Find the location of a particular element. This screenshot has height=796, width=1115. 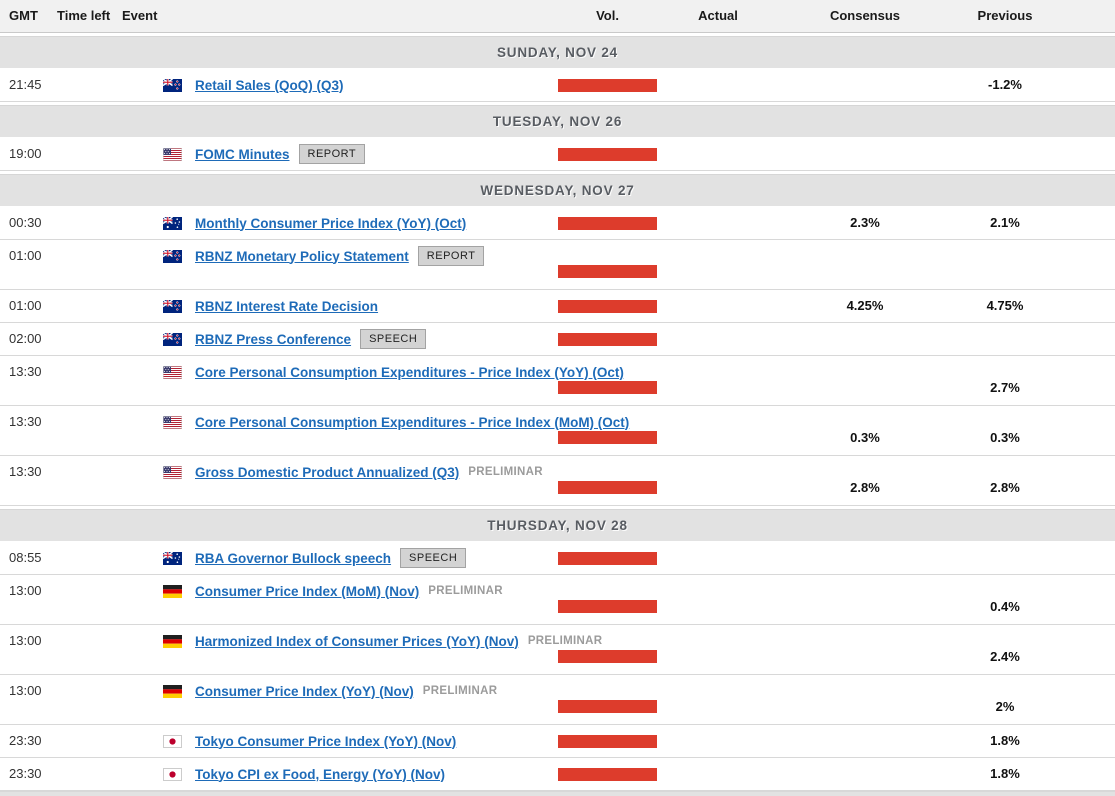

event-cell: Tokyo CPI ex Food, Energy (YoY) (Nov) is located at coordinates (304, 774).